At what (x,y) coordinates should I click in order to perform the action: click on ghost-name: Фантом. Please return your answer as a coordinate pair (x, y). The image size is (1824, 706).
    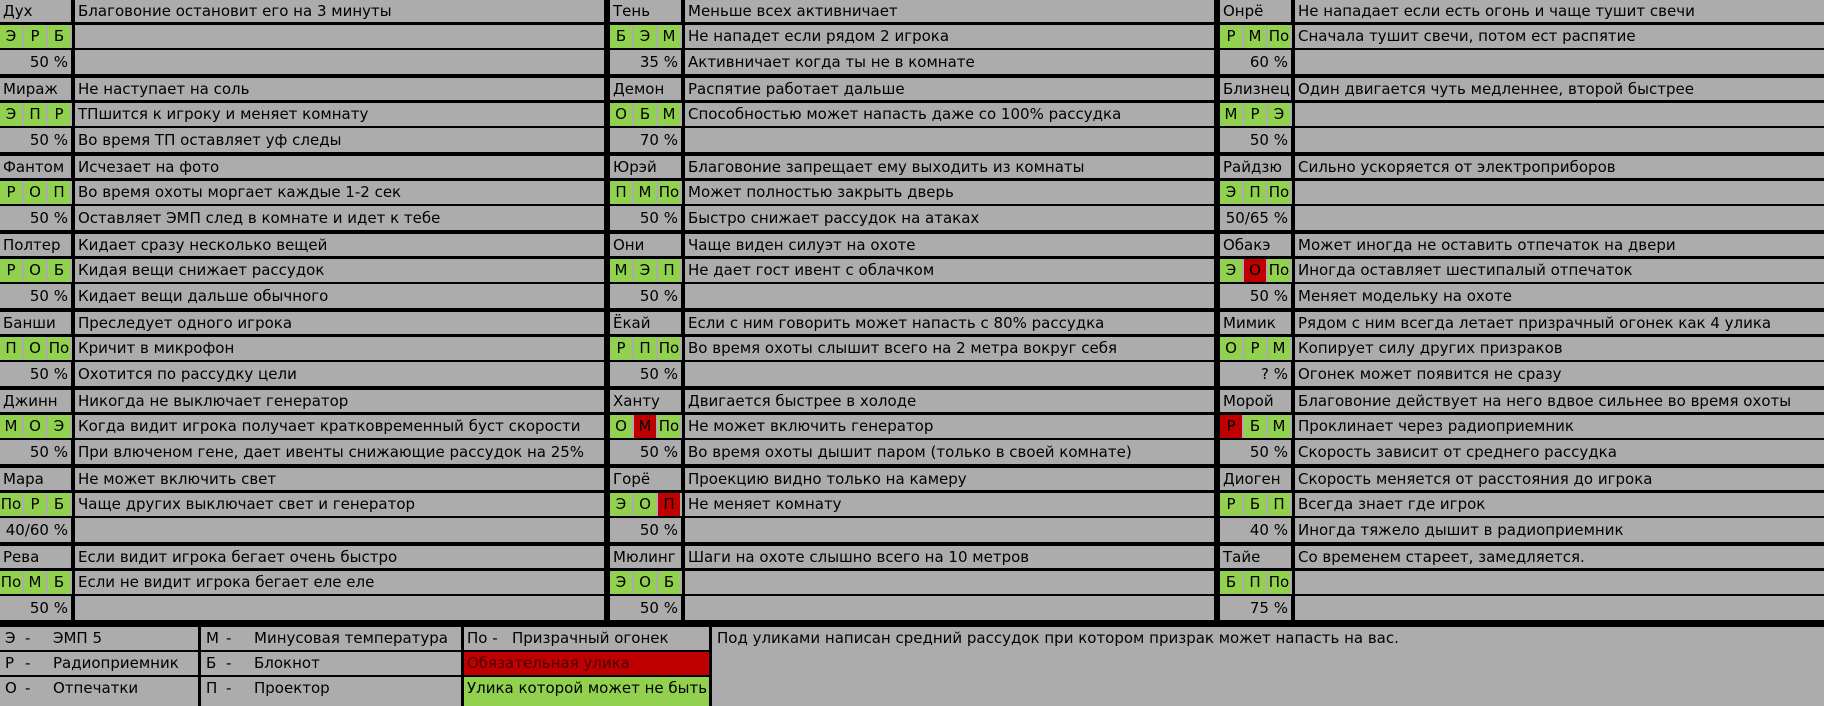
    Looking at the image, I should click on (35, 167).